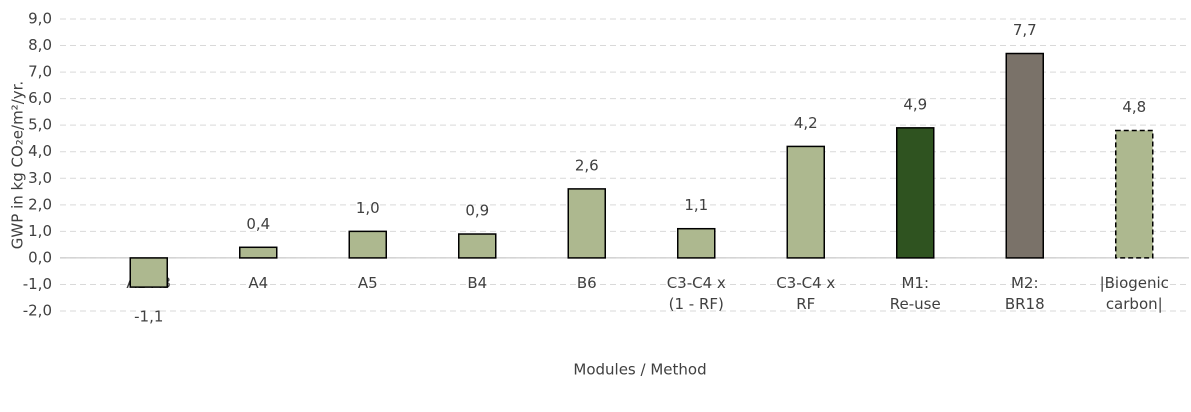 This screenshot has height=412, width=1191. What do you see at coordinates (915, 304) in the screenshot?
I see `x-tick-line: Re-use` at bounding box center [915, 304].